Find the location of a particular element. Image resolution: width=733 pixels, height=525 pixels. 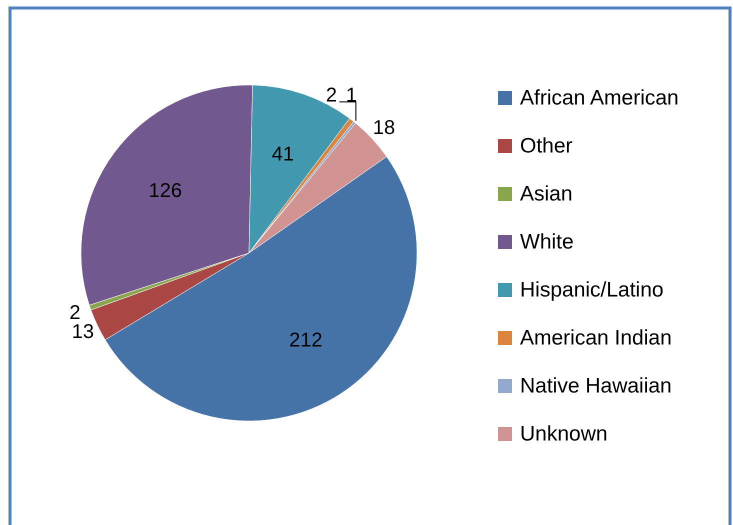

data-label: 126 is located at coordinates (165, 191).